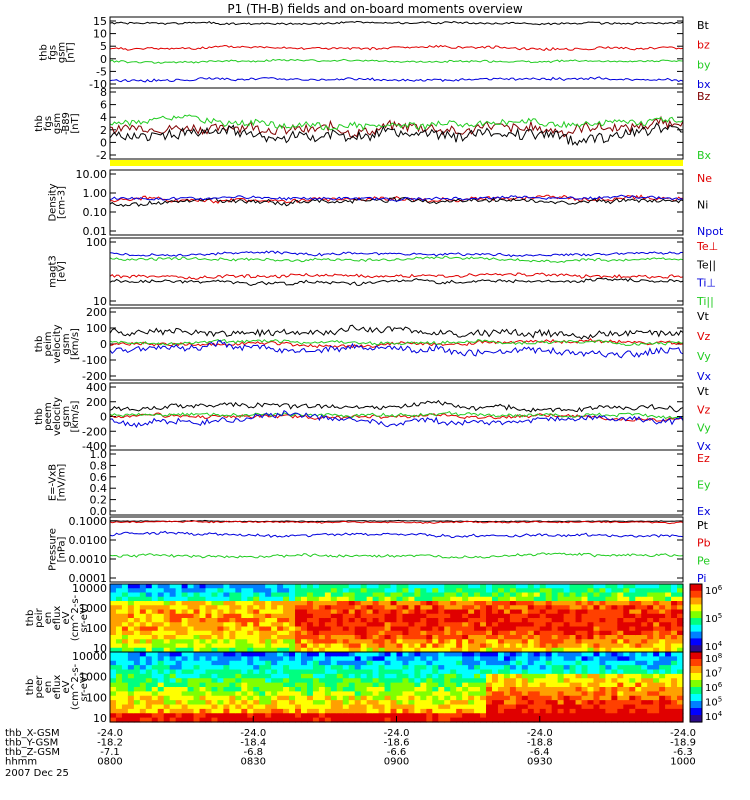  What do you see at coordinates (21, 762) in the screenshot?
I see `x-row-label: hhmm` at bounding box center [21, 762].